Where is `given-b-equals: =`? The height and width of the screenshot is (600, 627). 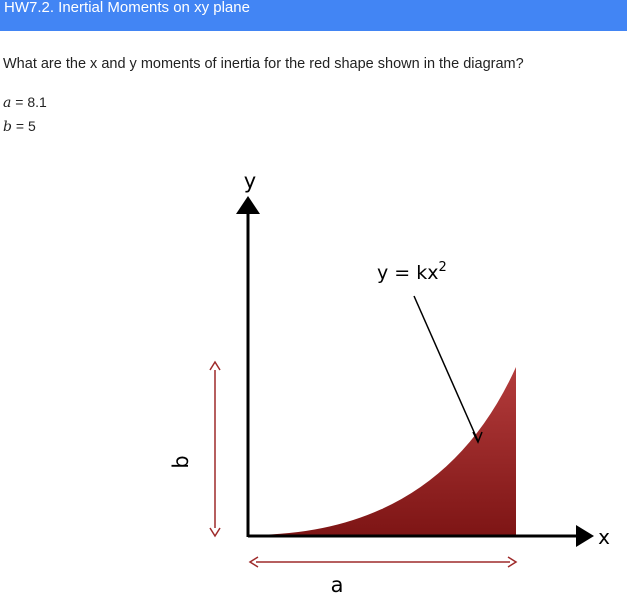 given-b-equals: = is located at coordinates (20, 126).